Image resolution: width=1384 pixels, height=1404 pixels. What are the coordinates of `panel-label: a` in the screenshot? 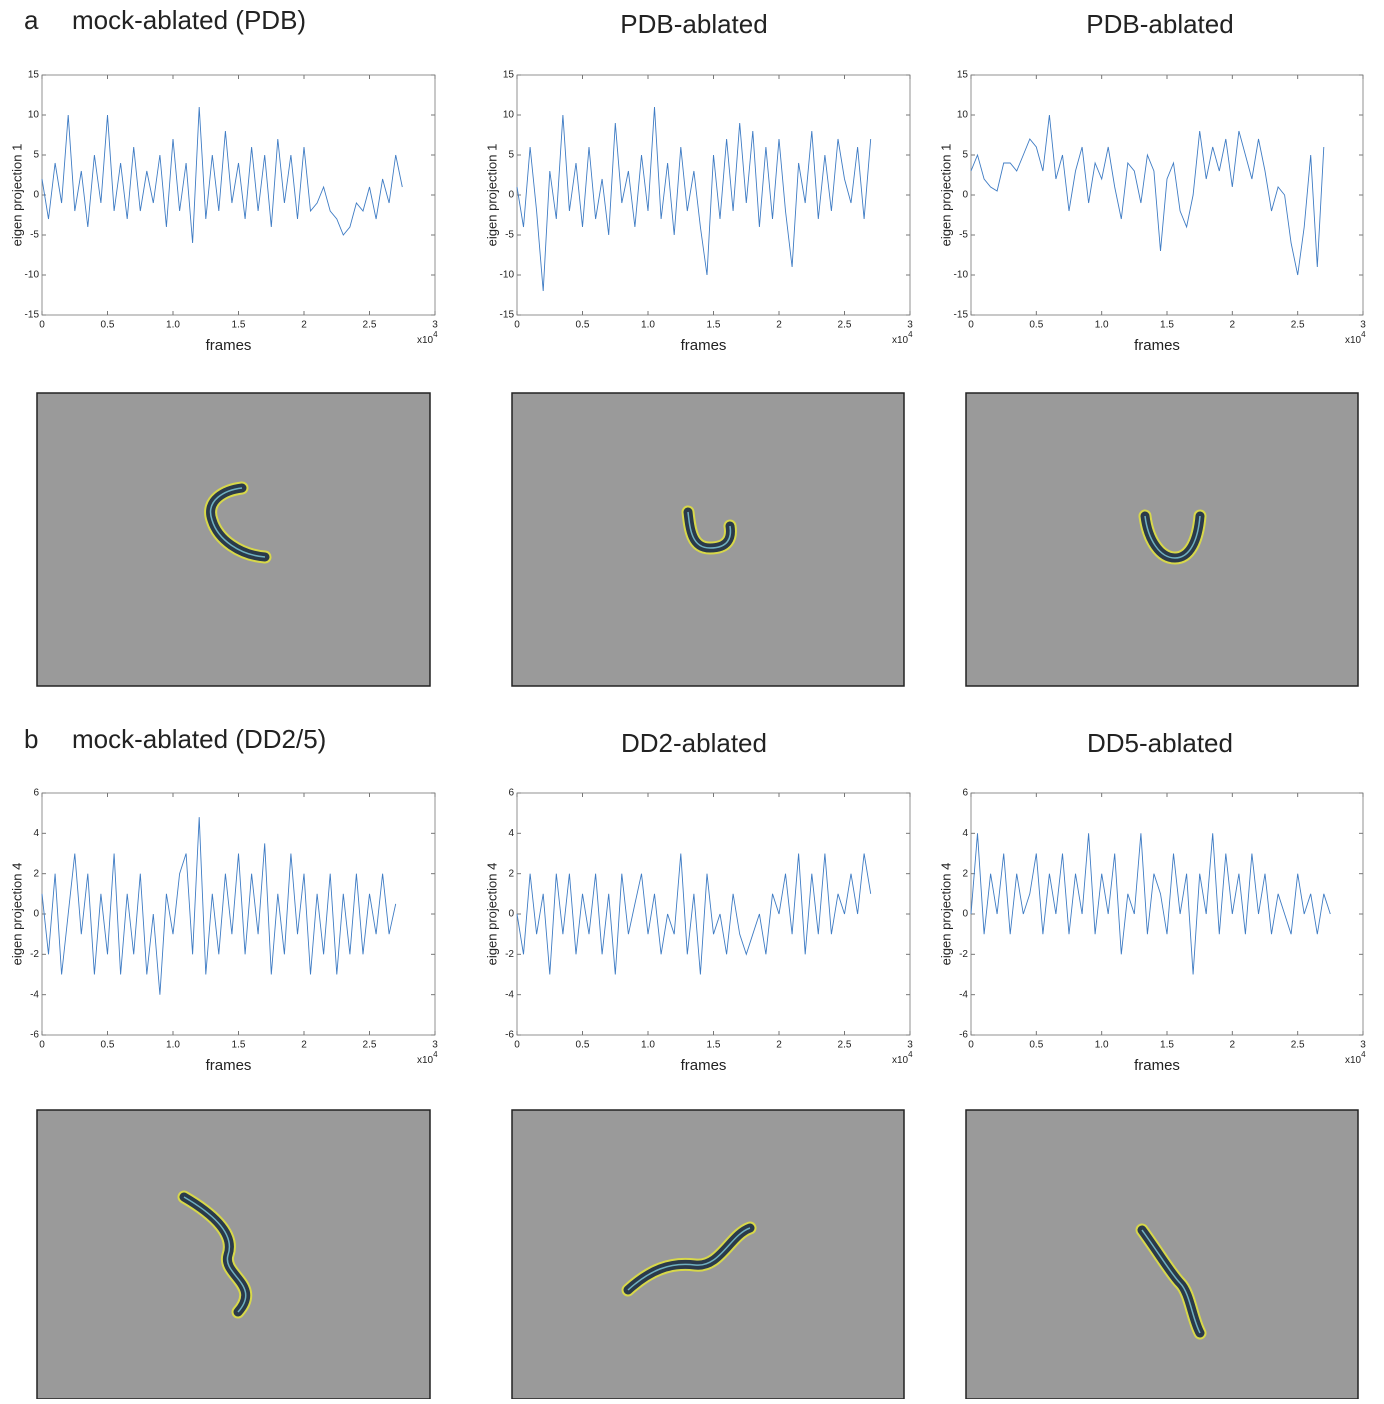 It's located at (31, 20).